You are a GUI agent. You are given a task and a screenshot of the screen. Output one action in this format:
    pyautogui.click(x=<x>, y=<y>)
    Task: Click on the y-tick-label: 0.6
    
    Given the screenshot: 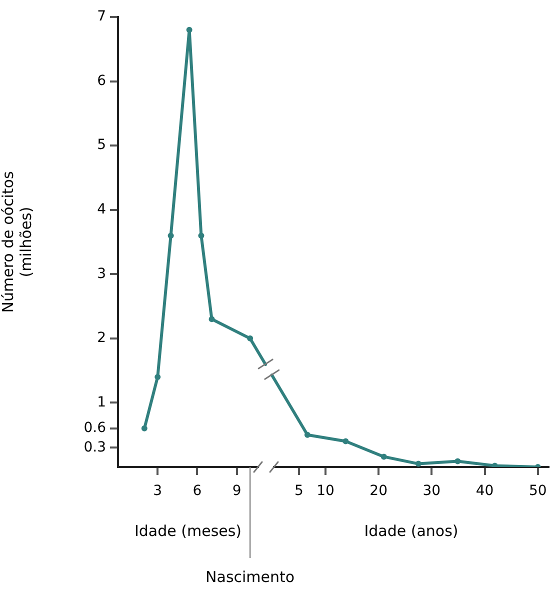 What is the action you would take?
    pyautogui.click(x=95, y=428)
    